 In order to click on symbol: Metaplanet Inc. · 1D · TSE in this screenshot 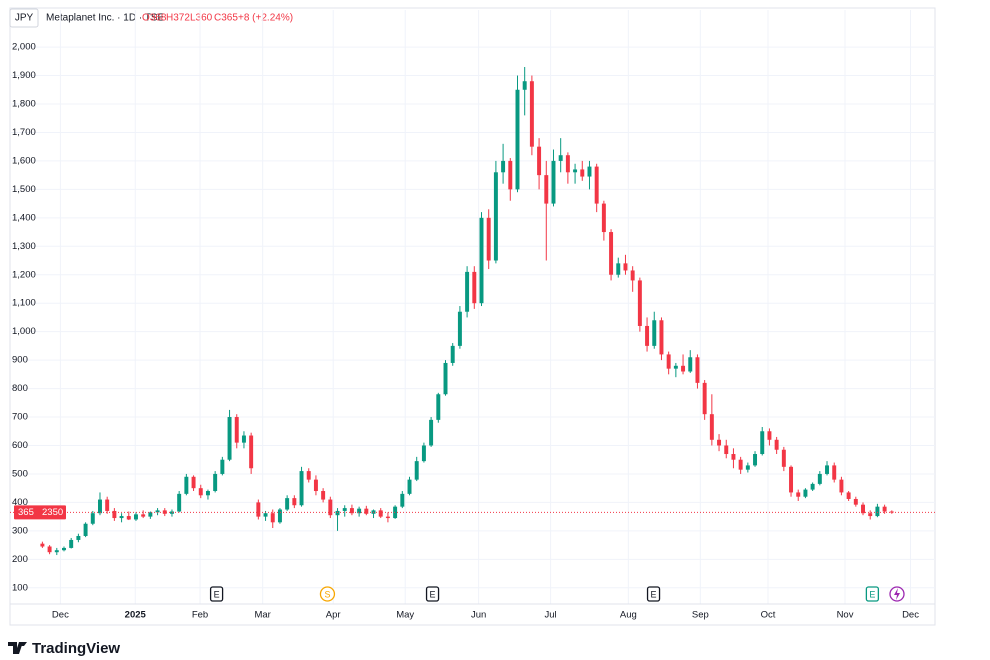, I will do `click(105, 18)`.